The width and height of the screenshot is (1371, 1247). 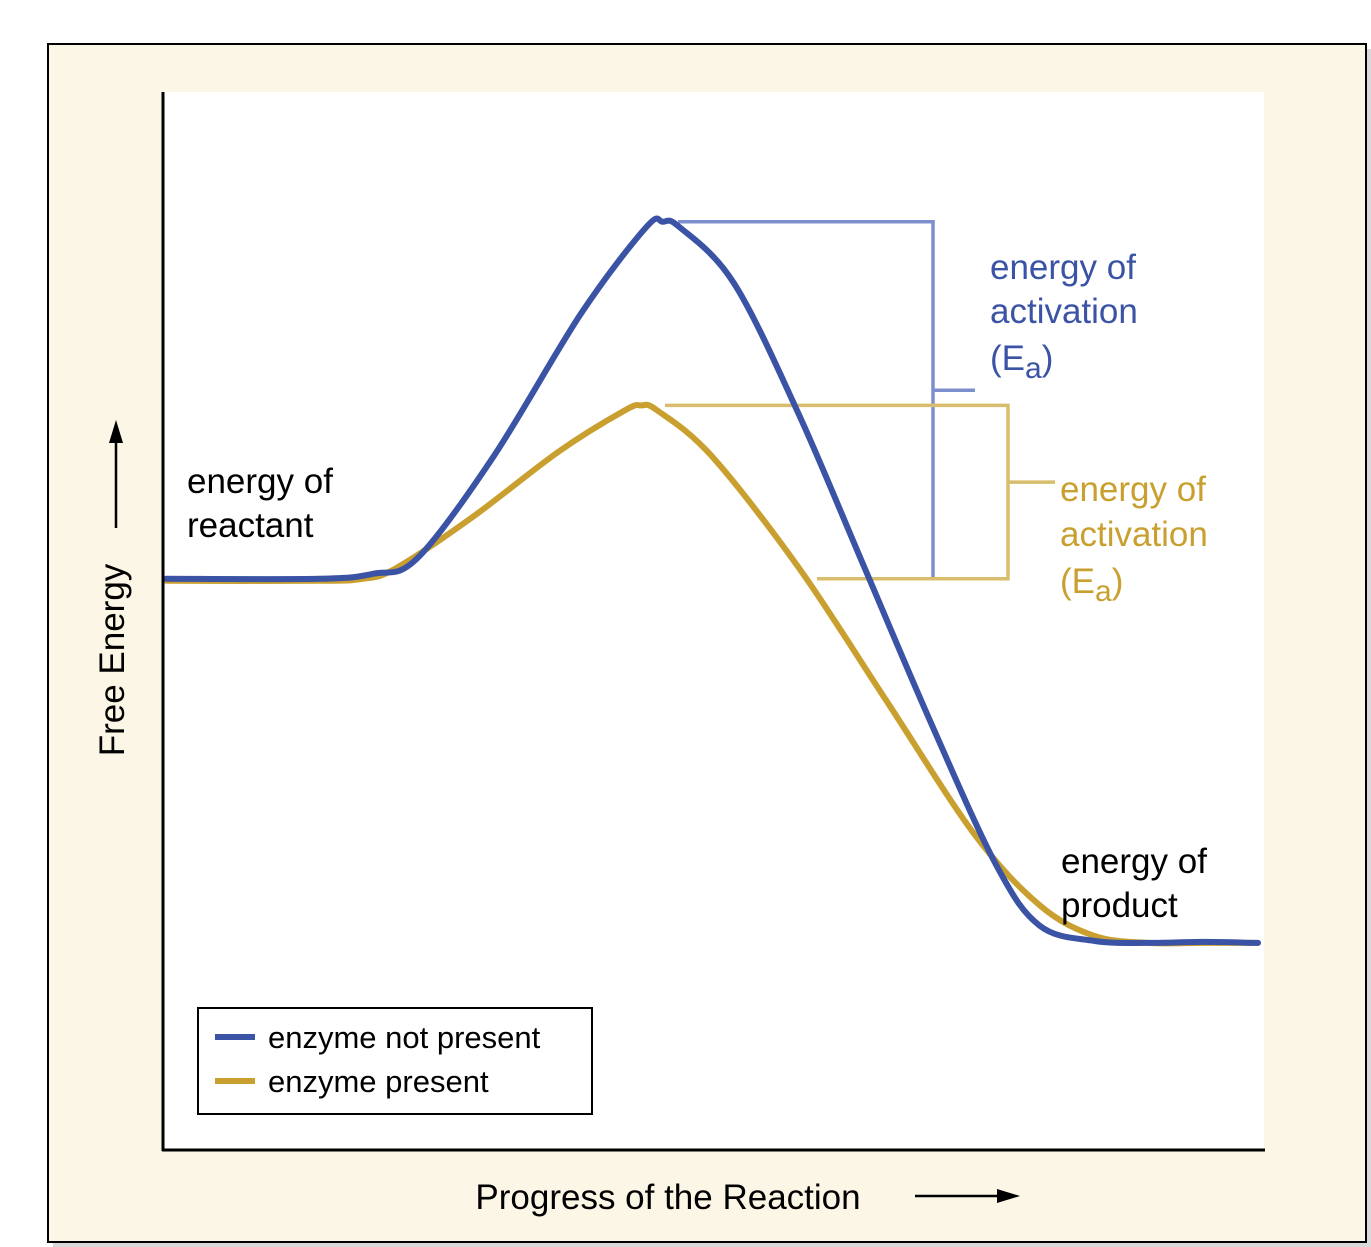 What do you see at coordinates (967, 1196) in the screenshot?
I see `x-axis-arrow-icon` at bounding box center [967, 1196].